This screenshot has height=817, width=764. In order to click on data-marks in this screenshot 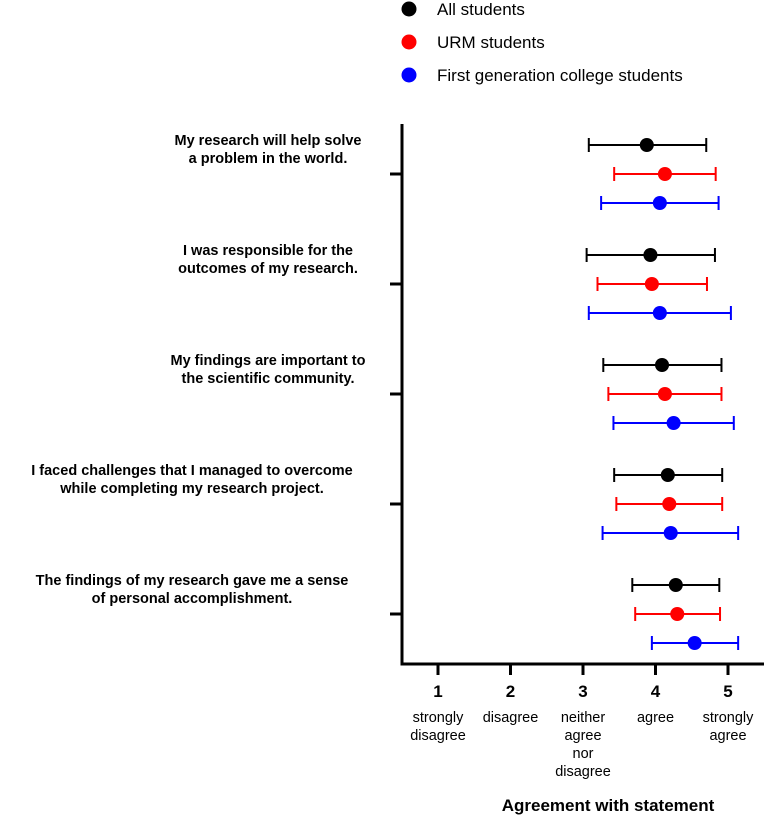, I will do `click(662, 394)`.